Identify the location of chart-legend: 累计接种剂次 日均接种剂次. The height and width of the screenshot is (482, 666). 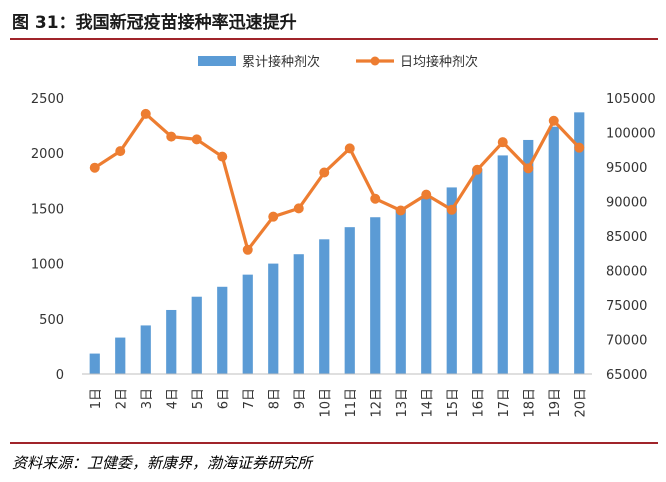
(338, 62).